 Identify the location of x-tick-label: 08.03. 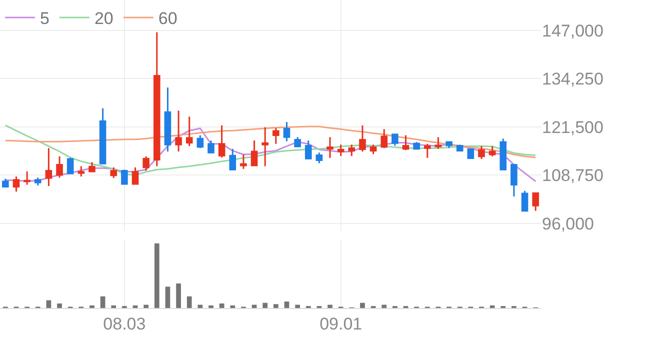
(124, 324).